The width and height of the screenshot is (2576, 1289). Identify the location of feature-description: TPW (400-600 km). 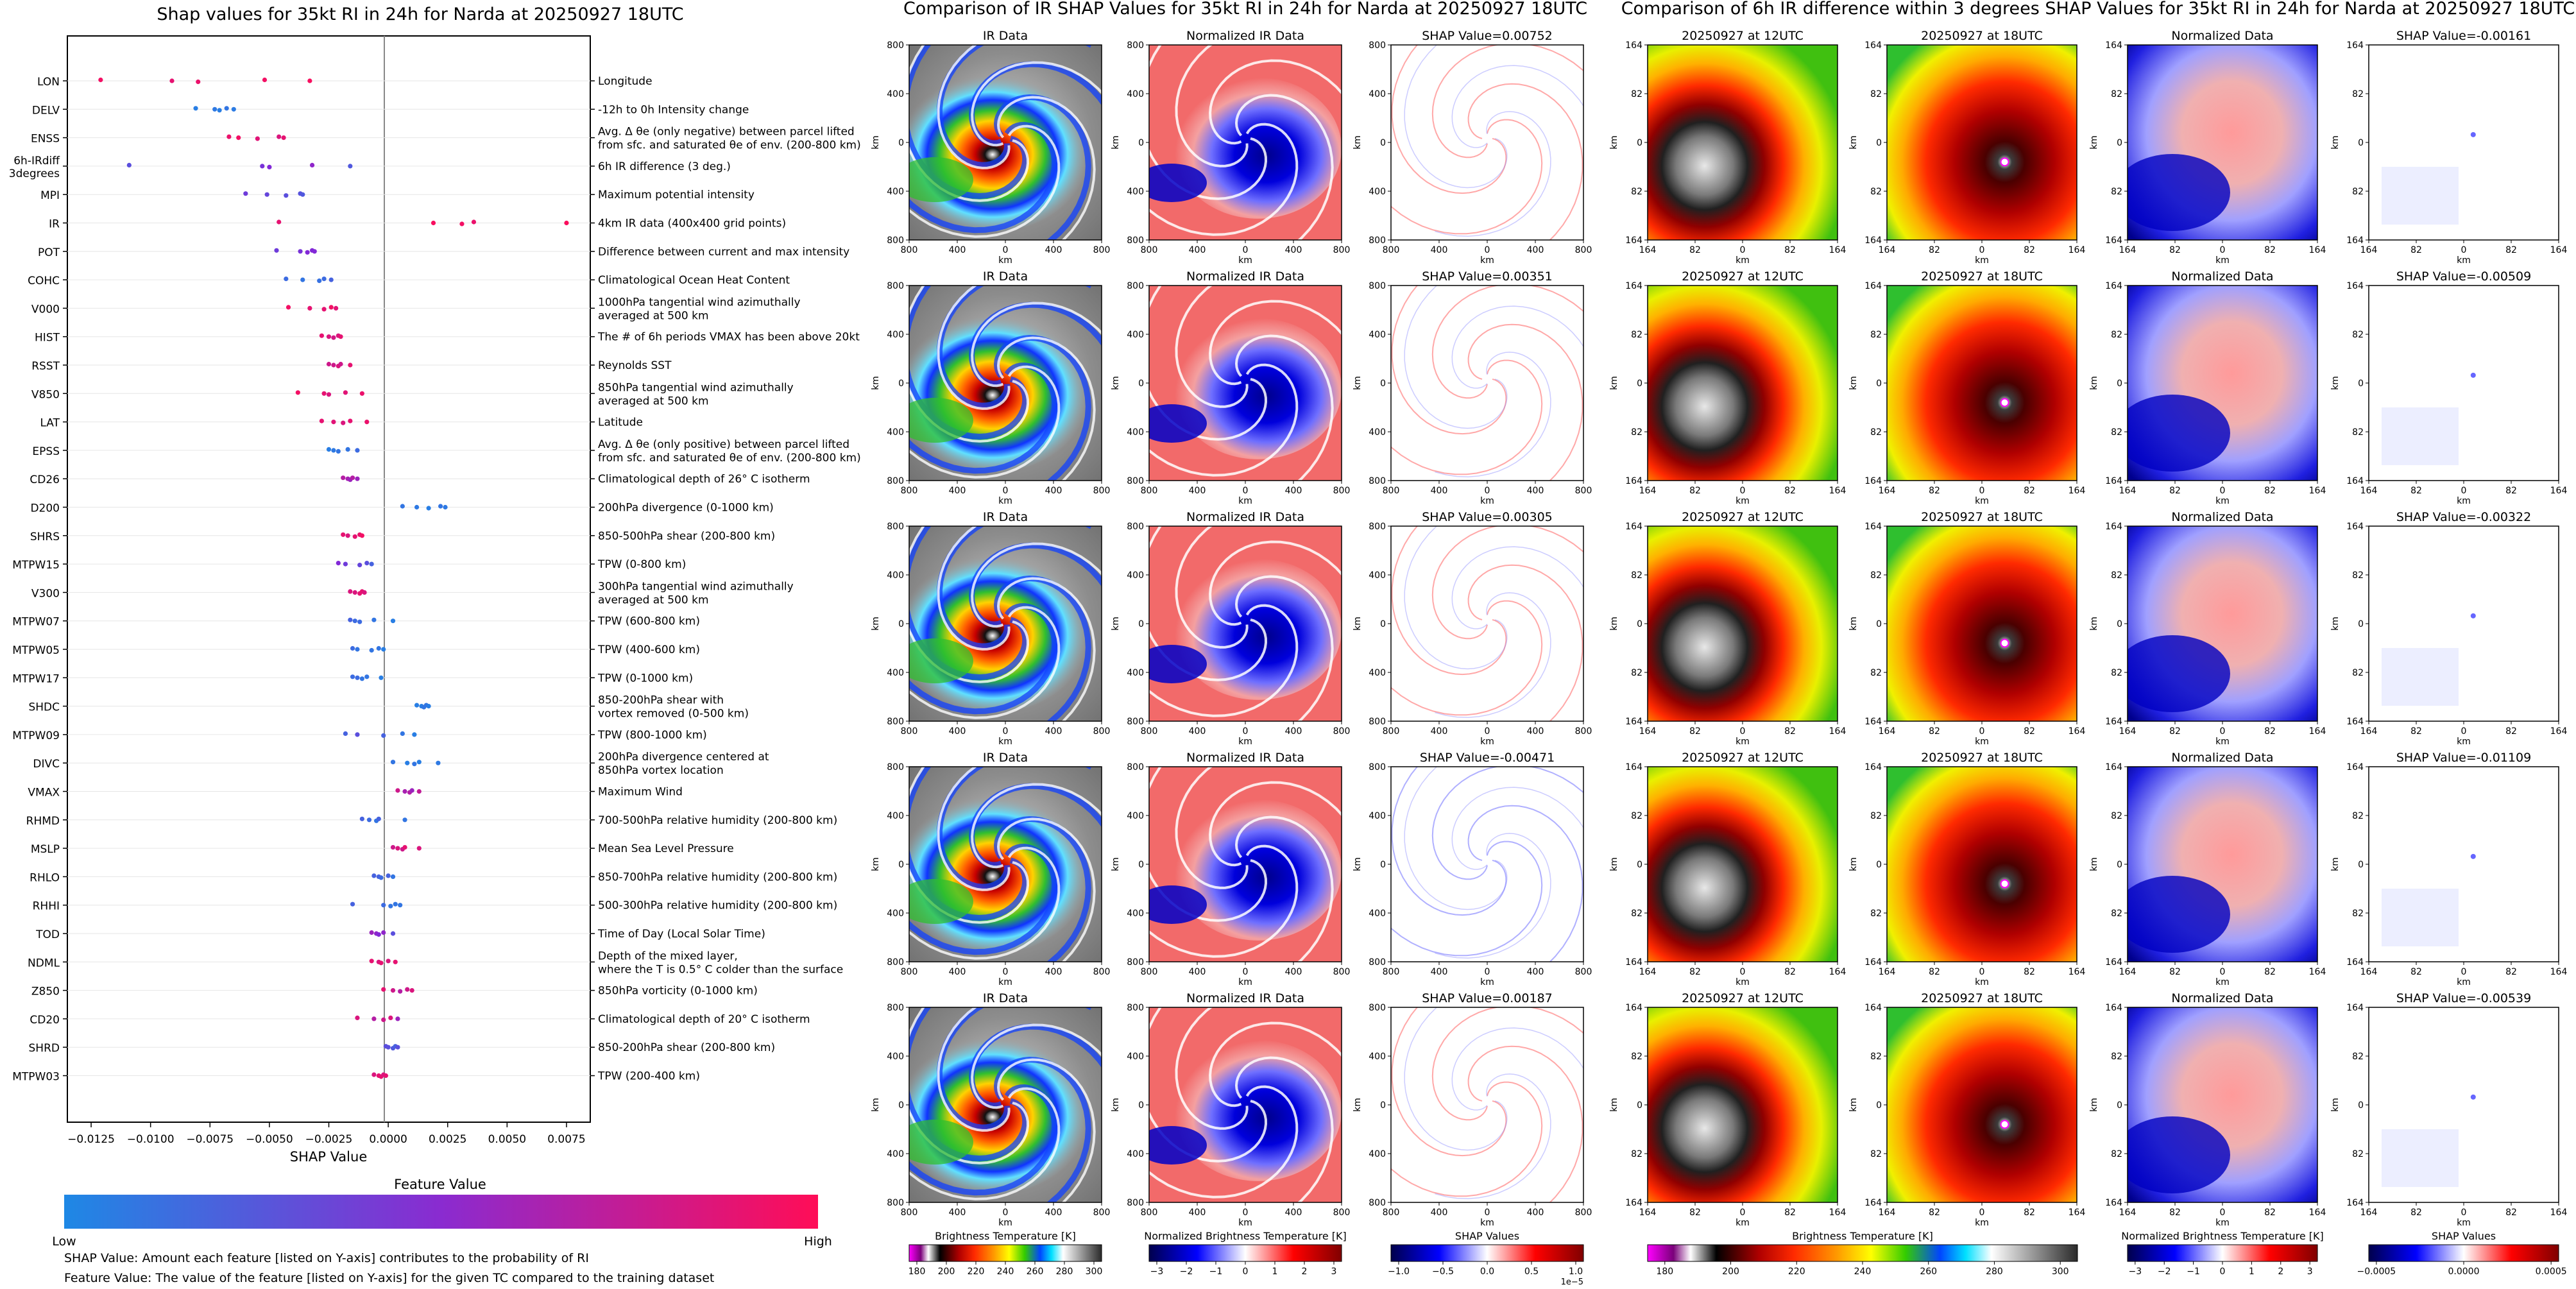
(648, 650).